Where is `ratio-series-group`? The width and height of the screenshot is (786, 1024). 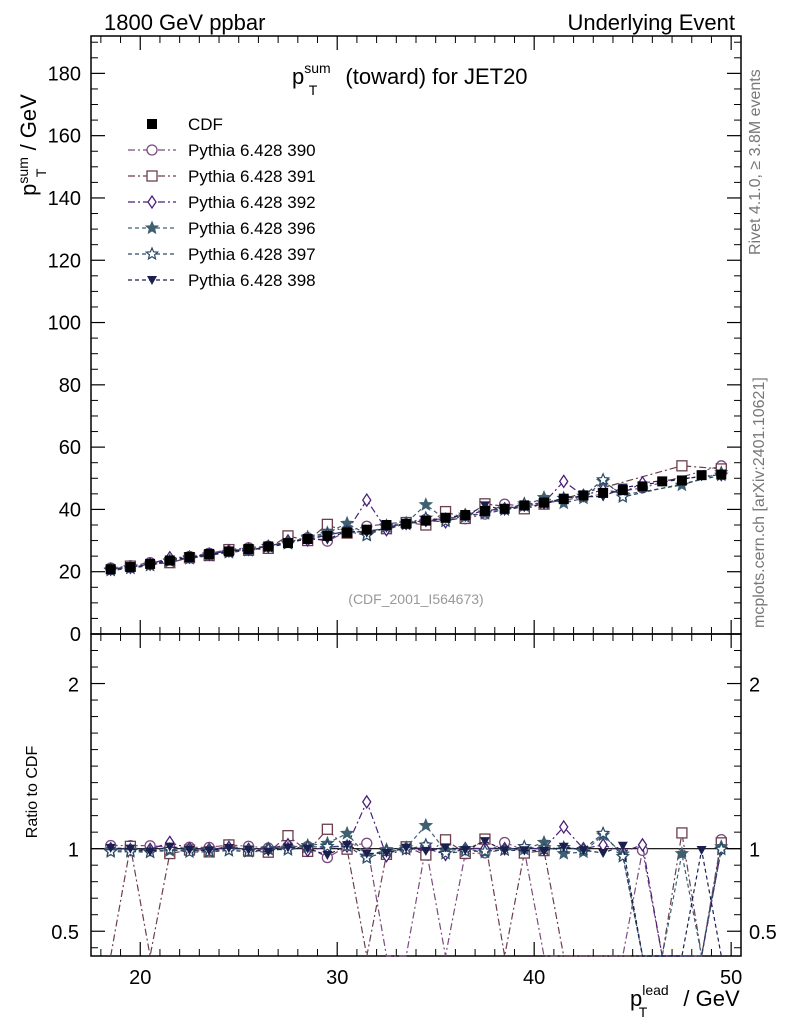 ratio-series-group is located at coordinates (416, 875).